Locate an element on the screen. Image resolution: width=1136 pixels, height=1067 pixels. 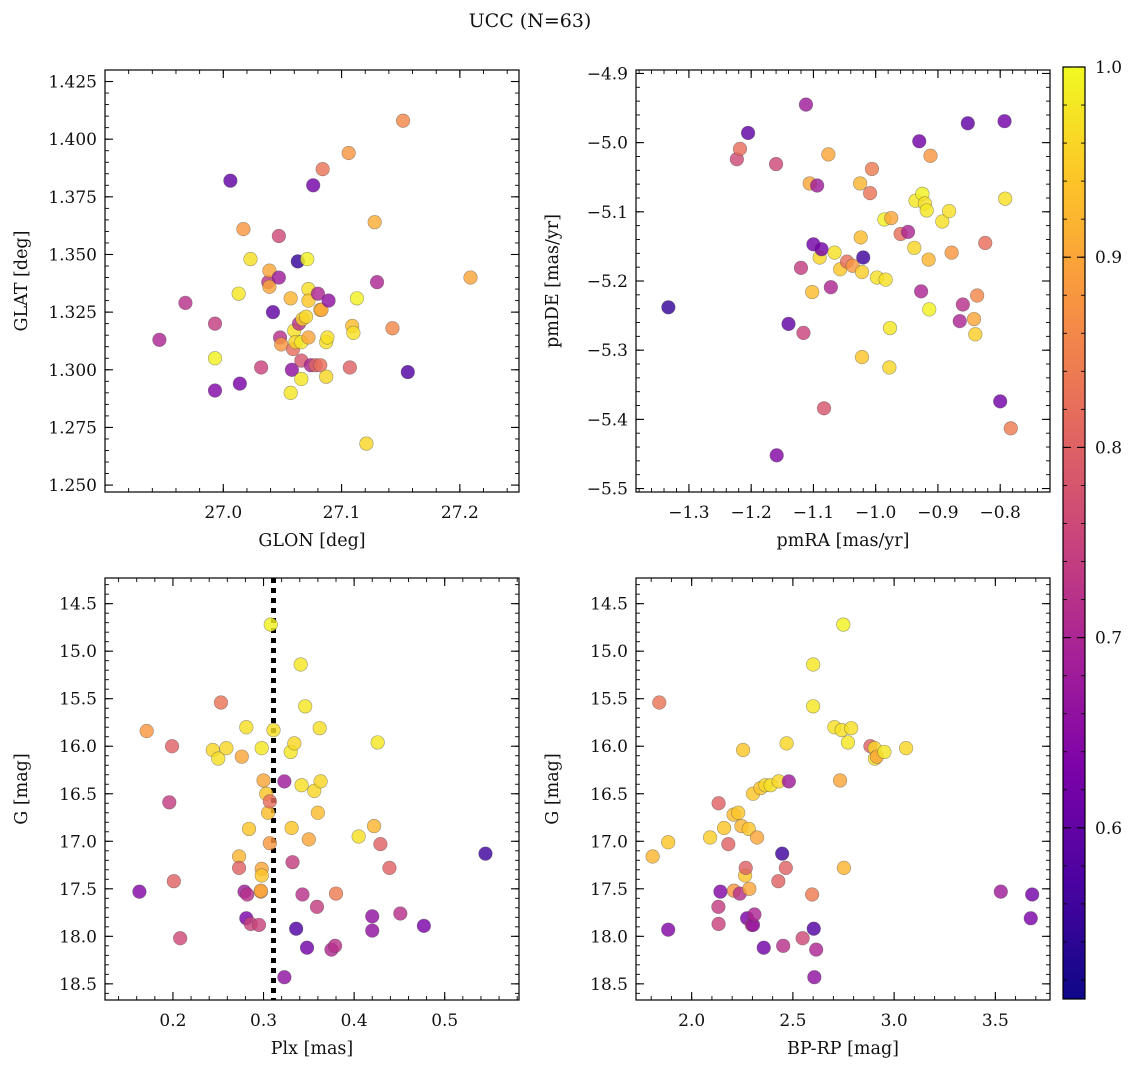
x-tick-label: 0.4 is located at coordinates (354, 1021).